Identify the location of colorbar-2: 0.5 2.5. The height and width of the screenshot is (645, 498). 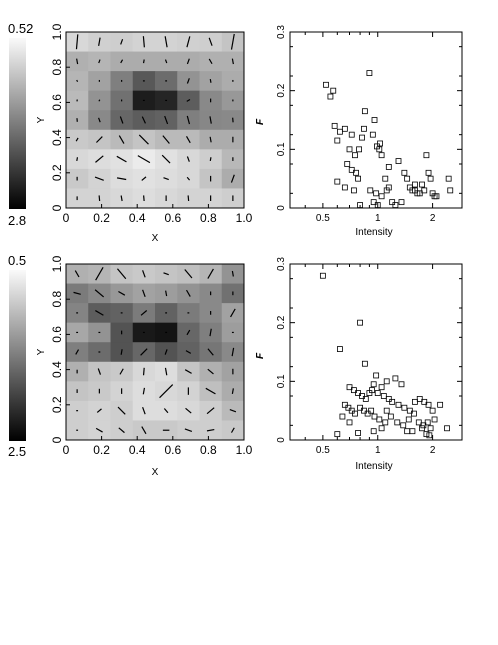
(17, 356).